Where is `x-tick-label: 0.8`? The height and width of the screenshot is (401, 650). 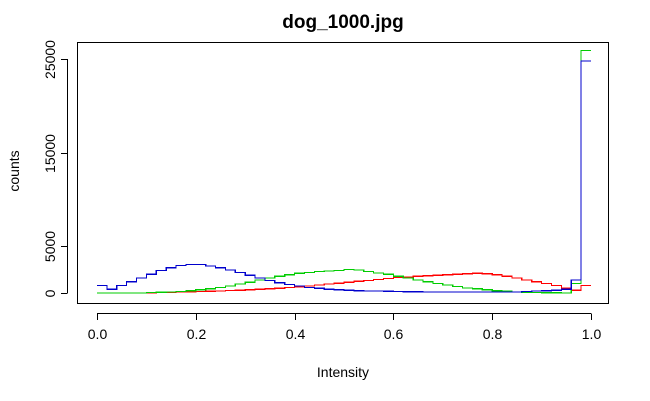 x-tick-label: 0.8 is located at coordinates (493, 334).